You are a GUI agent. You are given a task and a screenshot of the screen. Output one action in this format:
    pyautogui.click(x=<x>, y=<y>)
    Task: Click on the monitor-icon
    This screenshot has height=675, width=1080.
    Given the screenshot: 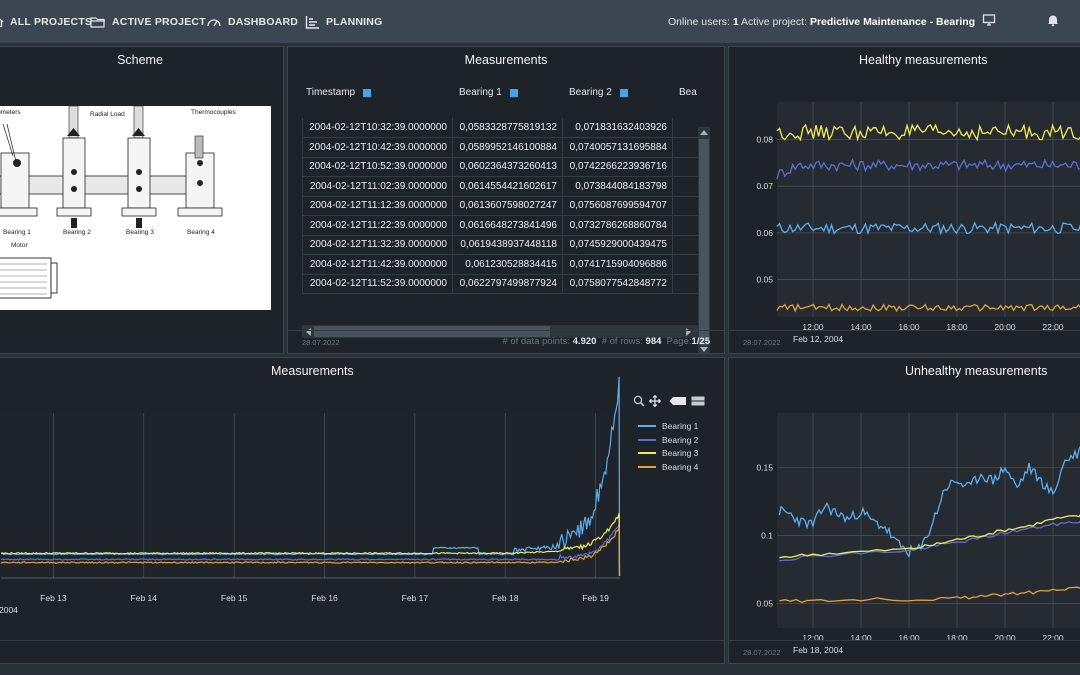 What is the action you would take?
    pyautogui.click(x=989, y=20)
    